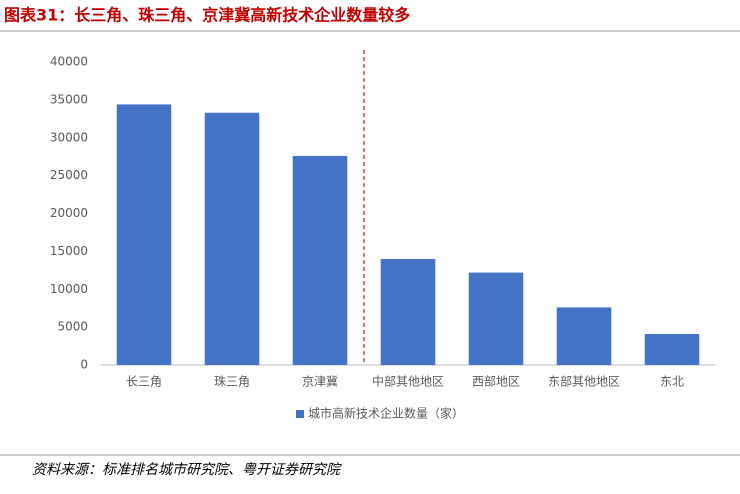 The image size is (740, 494). I want to click on x-tick-label: 东北, so click(672, 382).